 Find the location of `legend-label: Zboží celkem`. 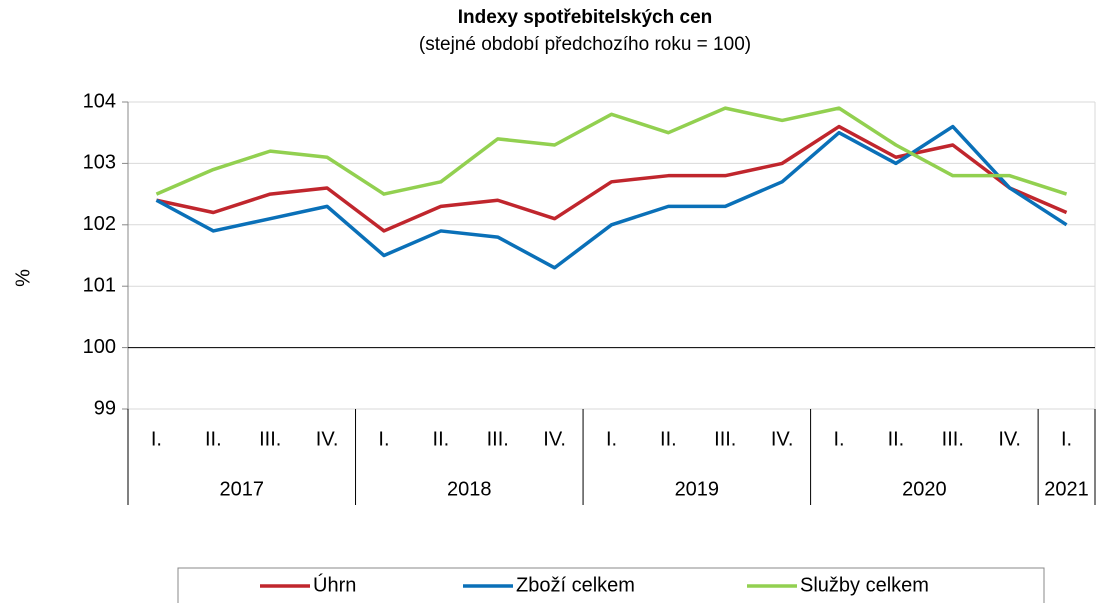

legend-label: Zboží celkem is located at coordinates (575, 585).